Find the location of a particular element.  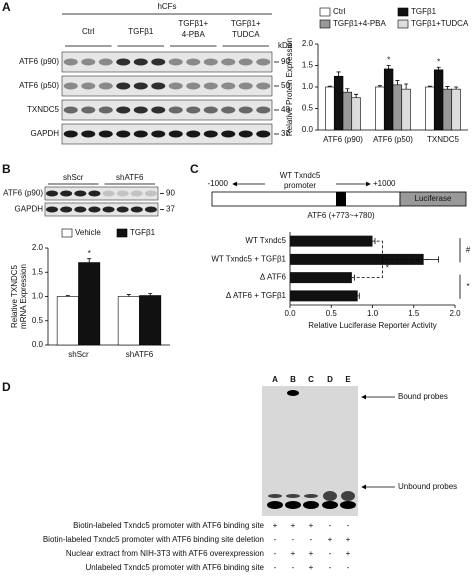

panel-label: A is located at coordinates (6, 7).